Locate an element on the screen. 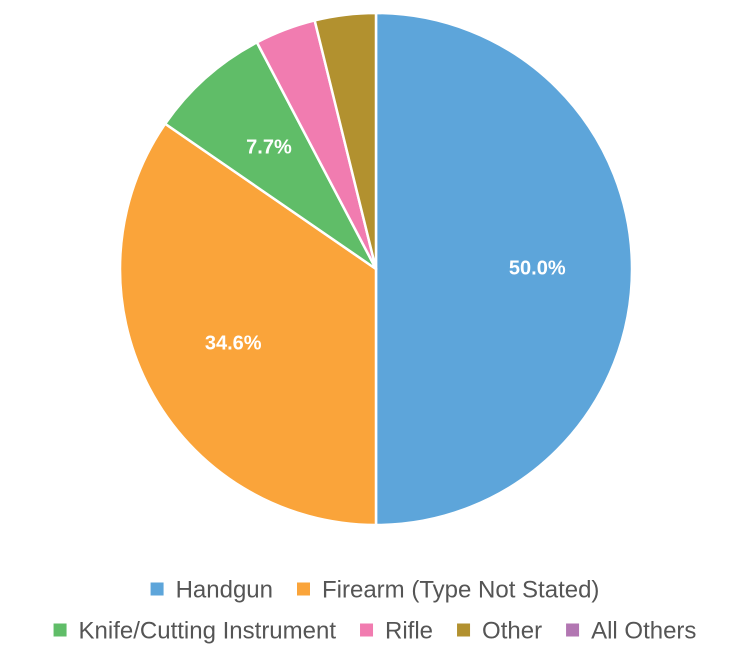 The height and width of the screenshot is (651, 750). pie-slice-other is located at coordinates (345, 141).